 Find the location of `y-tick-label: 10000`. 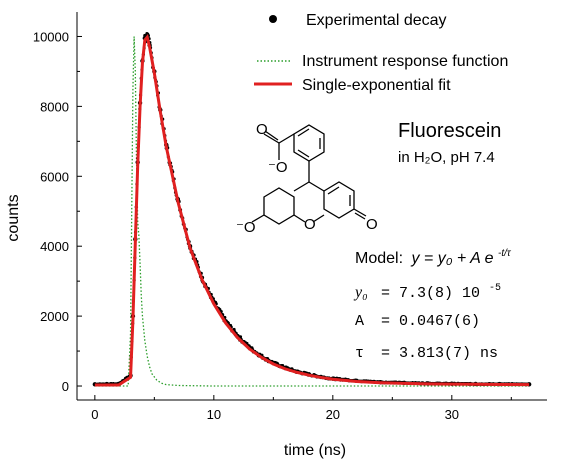

y-tick-label: 10000 is located at coordinates (51, 36).